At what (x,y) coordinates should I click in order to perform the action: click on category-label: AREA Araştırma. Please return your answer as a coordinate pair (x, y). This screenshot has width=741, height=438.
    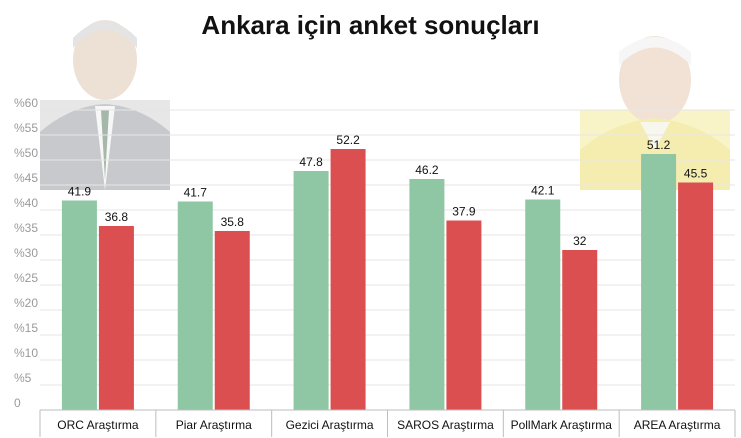
    Looking at the image, I should click on (677, 425).